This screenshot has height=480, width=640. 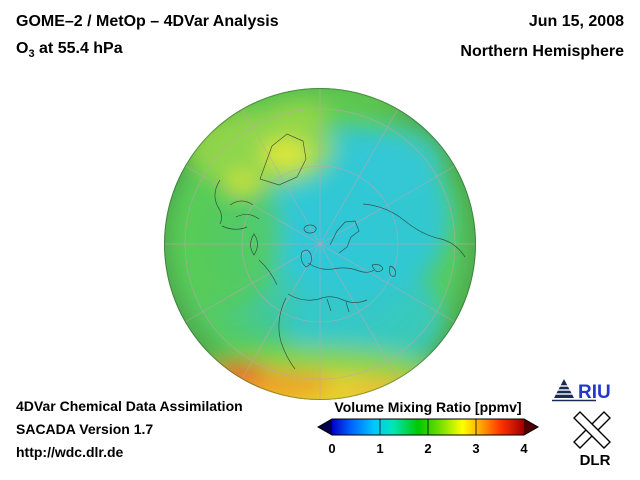 I want to click on dlr-star-icon, so click(x=592, y=430).